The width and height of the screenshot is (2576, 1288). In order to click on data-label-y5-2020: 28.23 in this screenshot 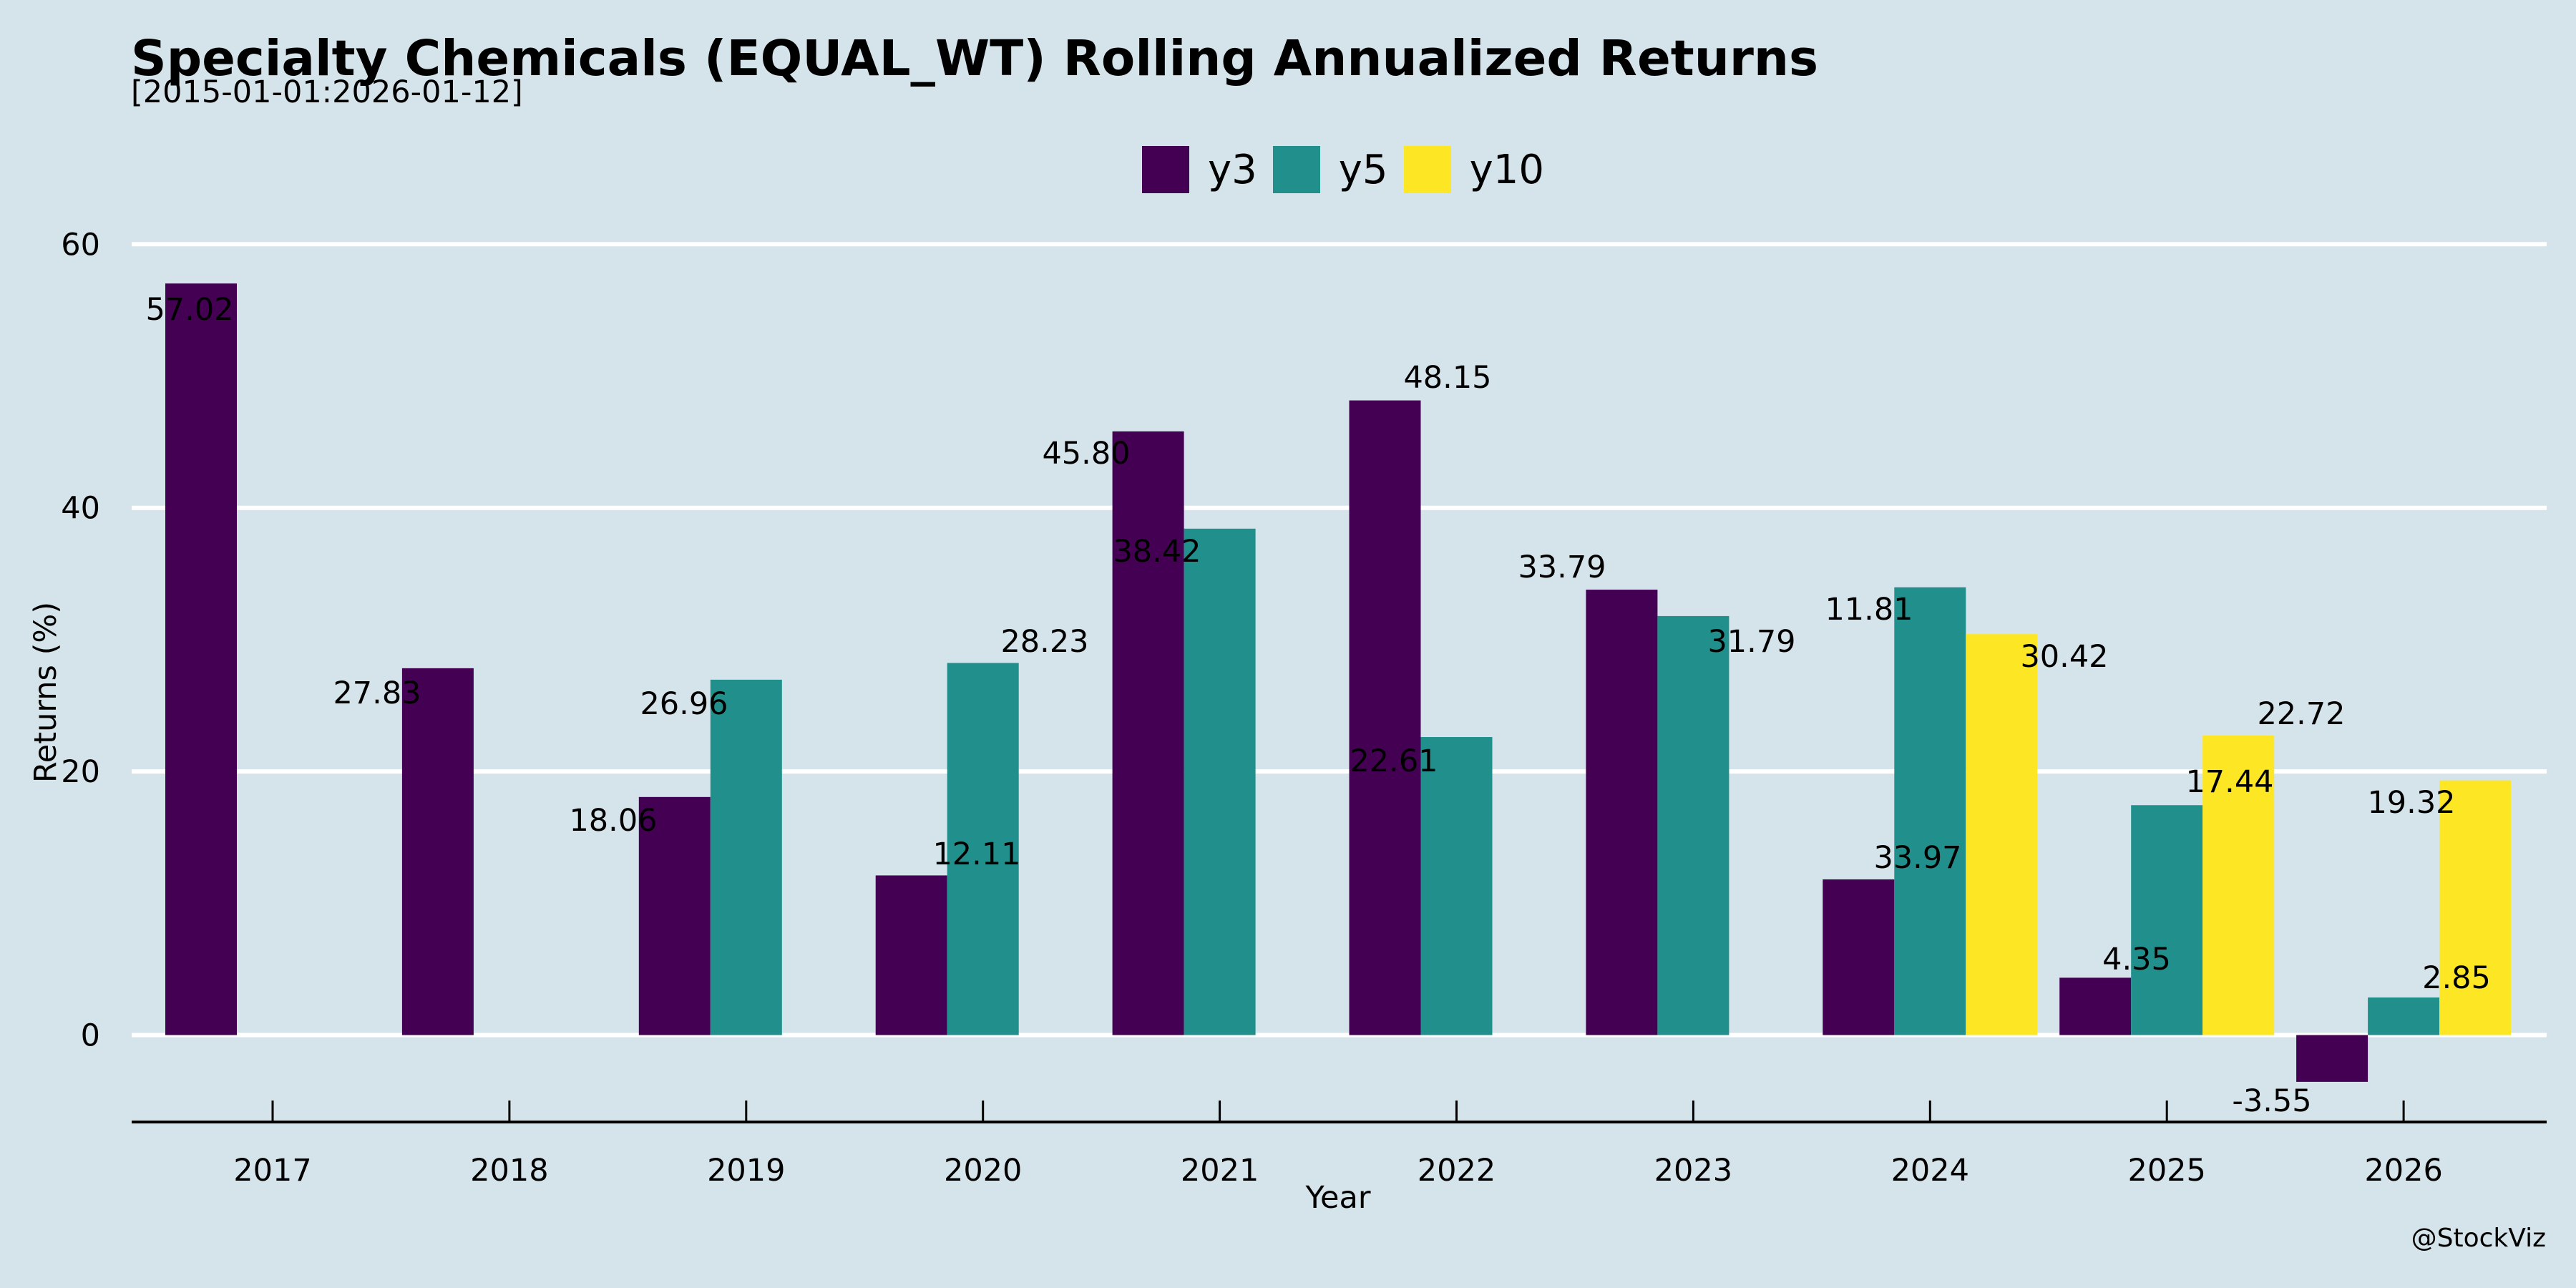, I will do `click(1044, 642)`.